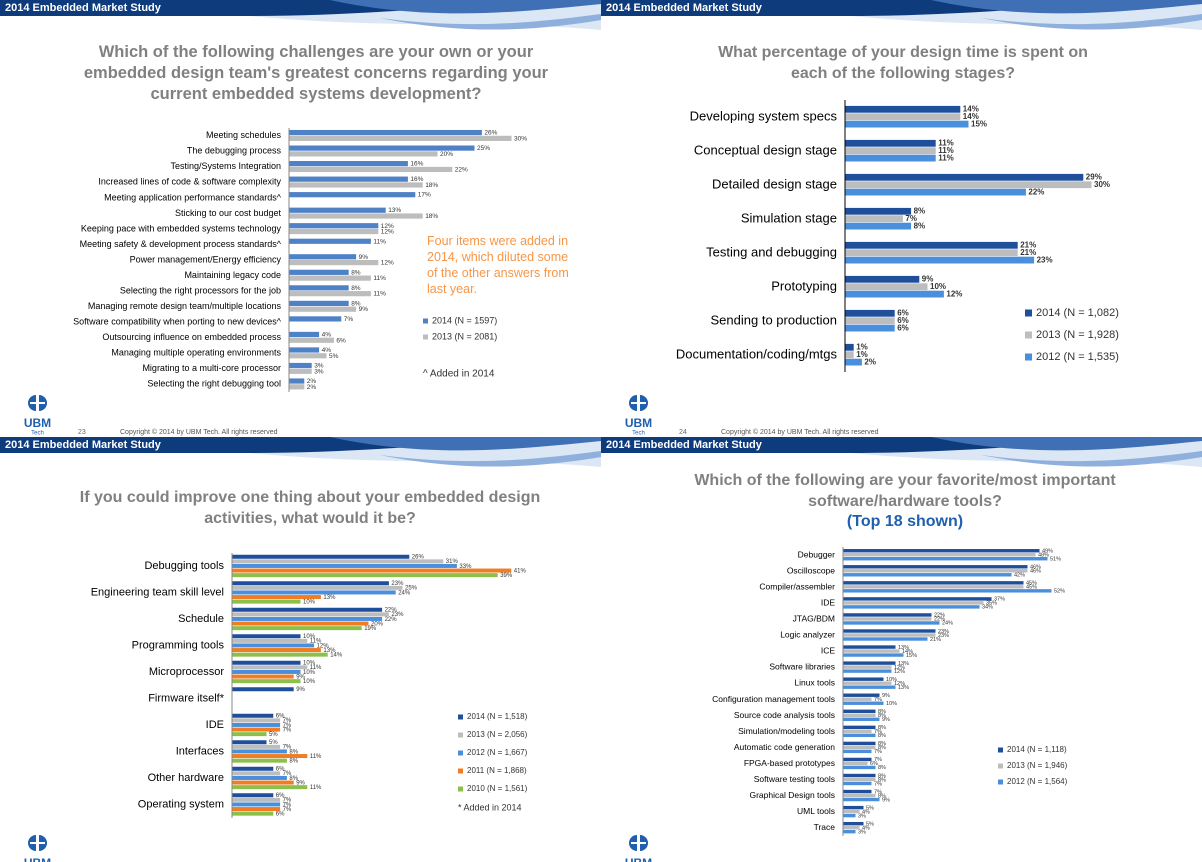  I want to click on footnote: * Added in 2014, so click(490, 807).